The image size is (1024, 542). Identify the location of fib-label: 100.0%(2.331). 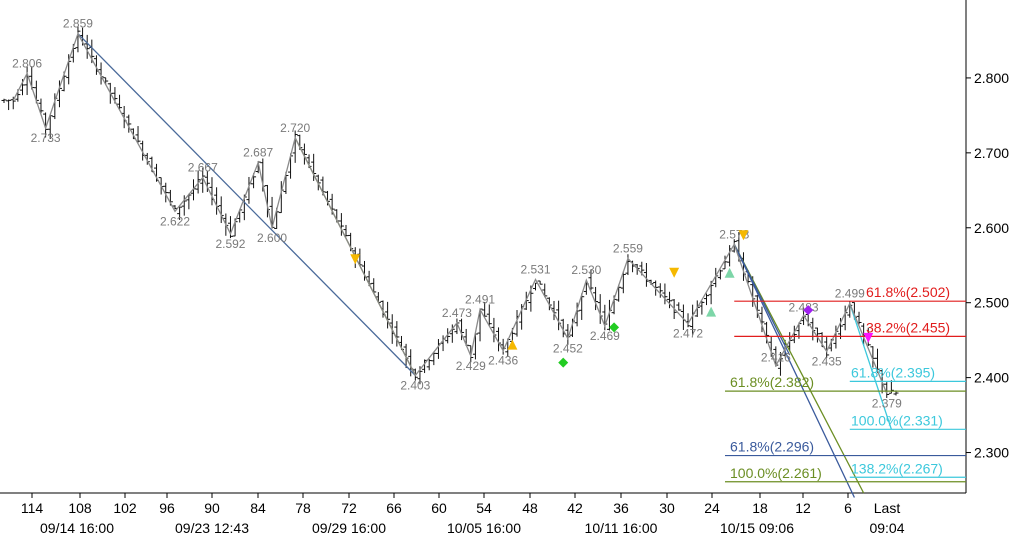
(897, 420).